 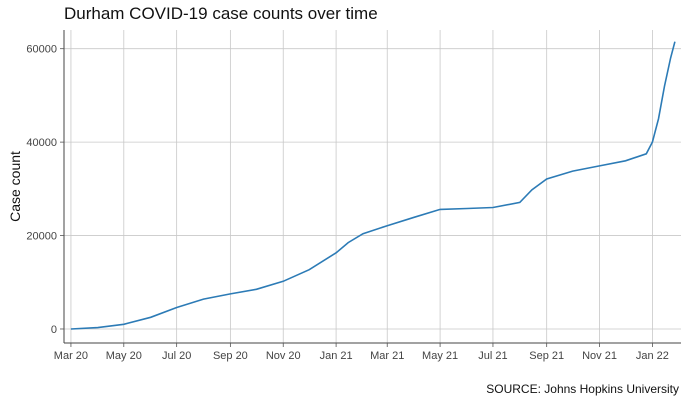 I want to click on x-tick-label: Jan 21, so click(x=336, y=356).